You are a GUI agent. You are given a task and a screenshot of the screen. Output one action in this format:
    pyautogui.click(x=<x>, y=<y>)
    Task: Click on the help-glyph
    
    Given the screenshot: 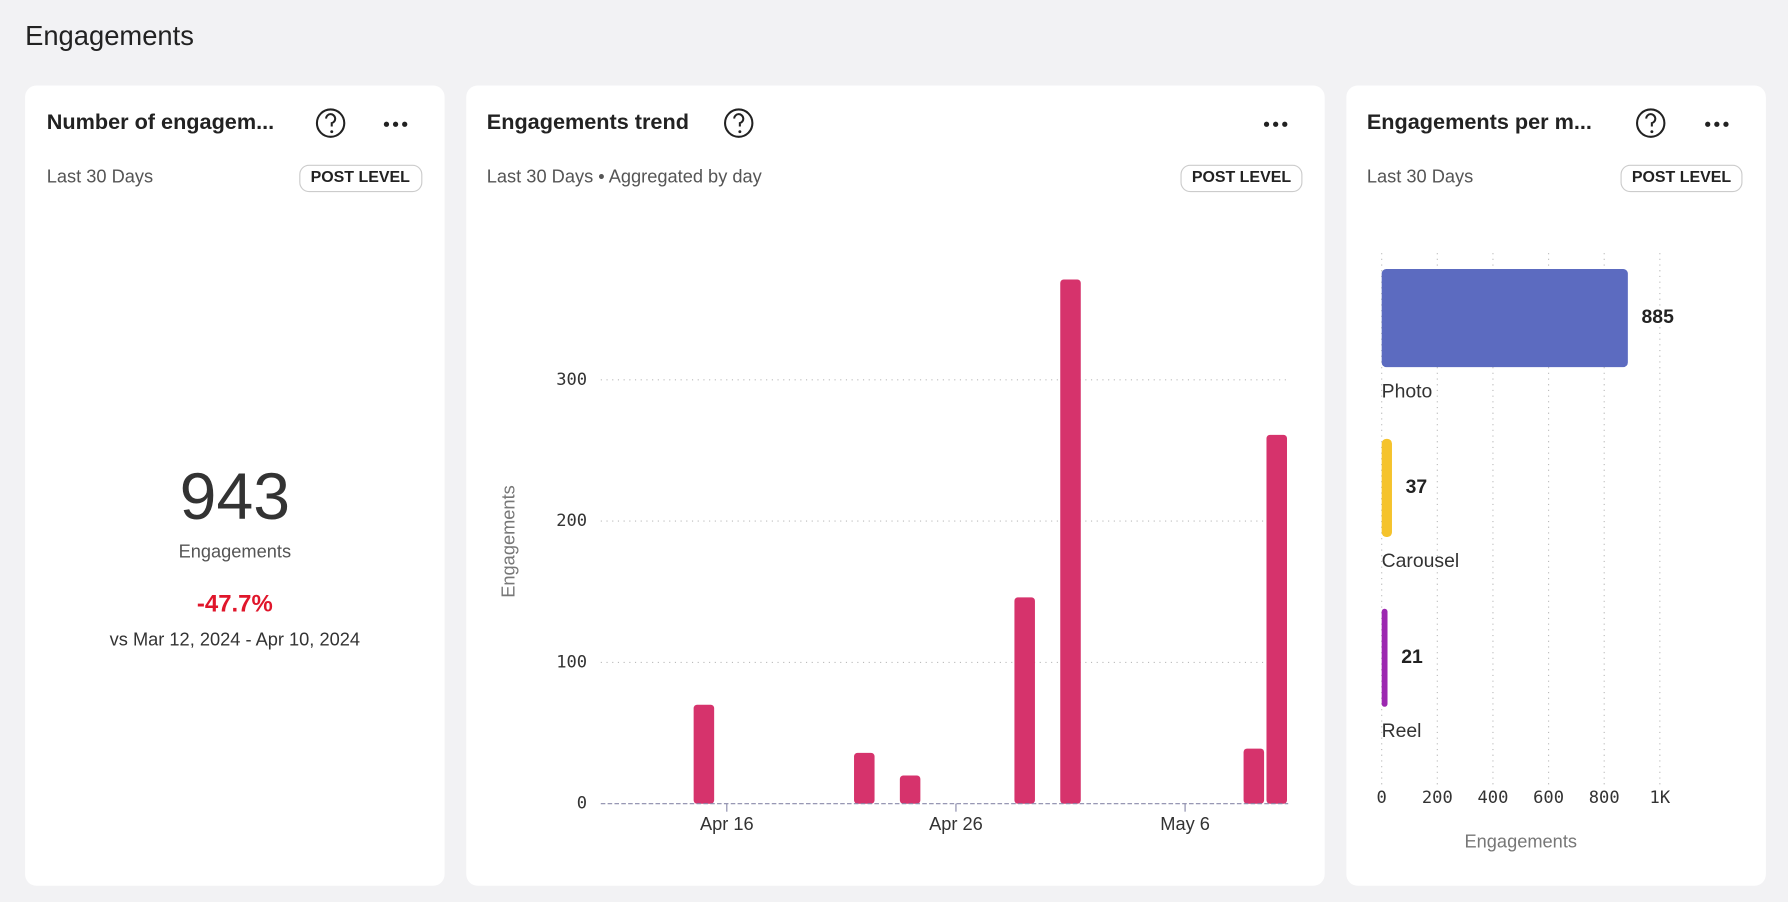 What is the action you would take?
    pyautogui.click(x=991, y=120)
    